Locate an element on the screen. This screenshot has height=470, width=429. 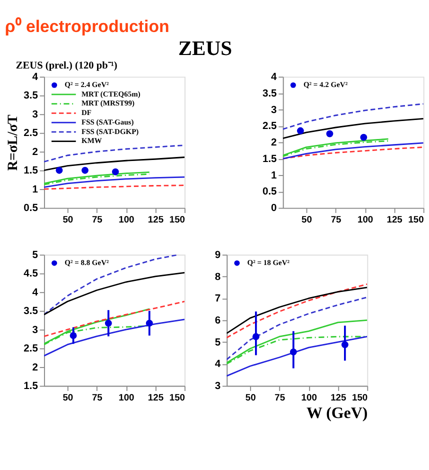
y-tick-label: 0 is located at coordinates (274, 208).